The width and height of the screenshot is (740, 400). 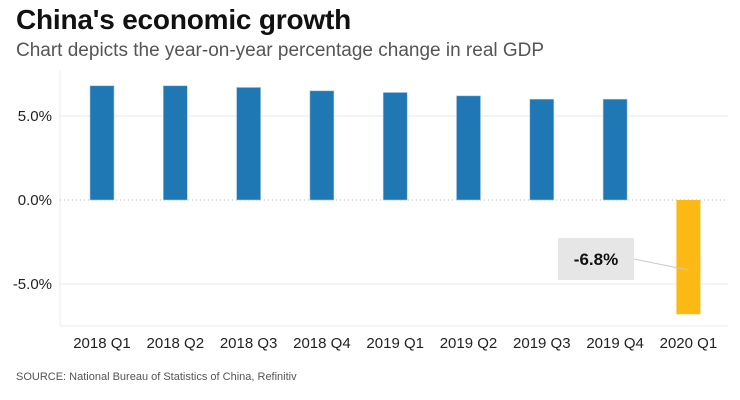 What do you see at coordinates (32, 284) in the screenshot?
I see `y-tick-label: -5.0%` at bounding box center [32, 284].